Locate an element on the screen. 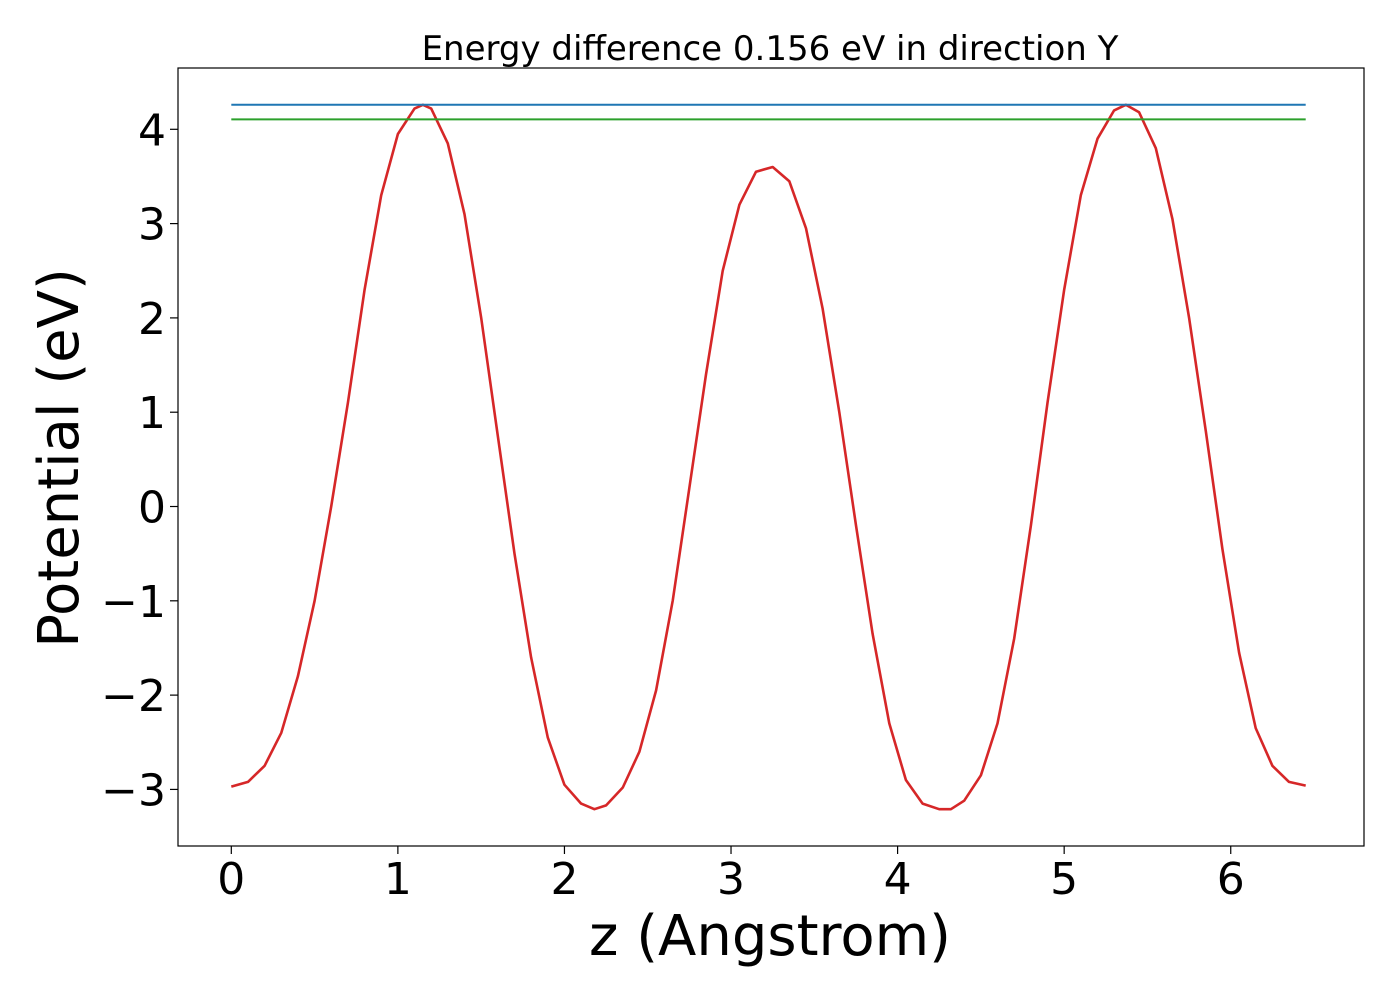 The height and width of the screenshot is (1000, 1400). x-tick-label: 0 is located at coordinates (231, 879).